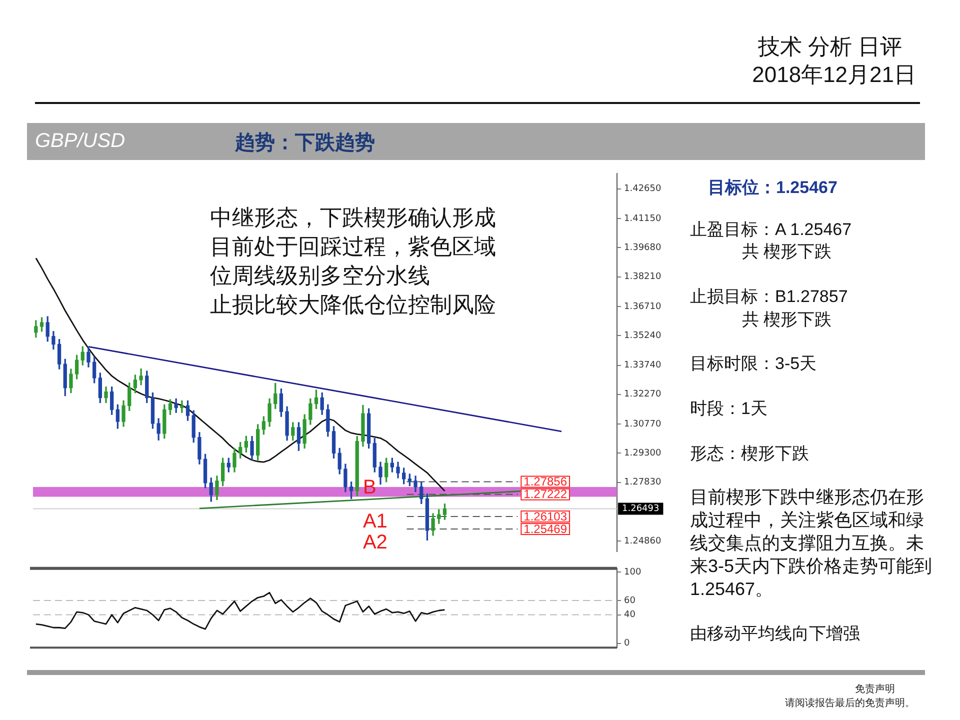 The image size is (960, 720). I want to click on text: 止盈目标：A 1.25467, so click(771, 230).